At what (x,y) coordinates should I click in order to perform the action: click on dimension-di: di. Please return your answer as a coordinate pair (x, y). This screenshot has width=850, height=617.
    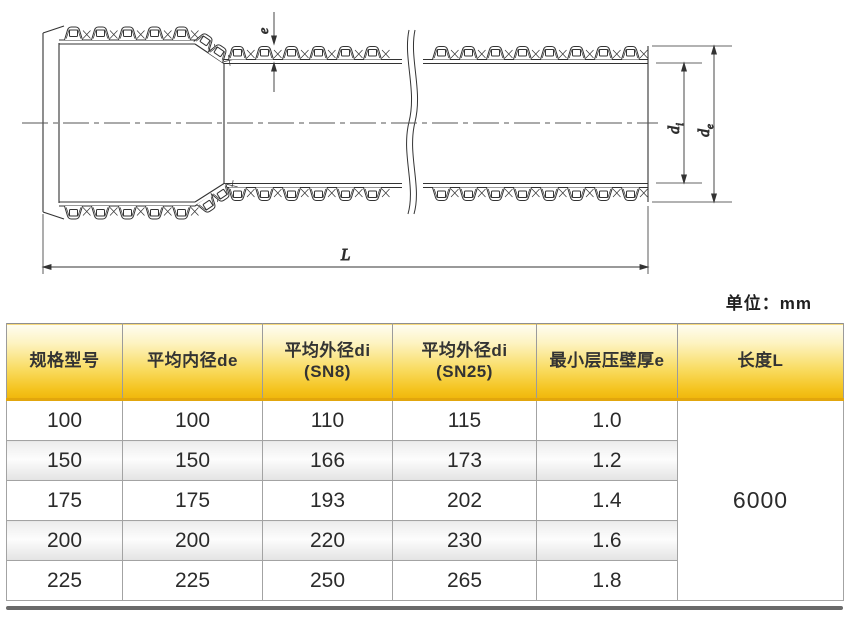
    Looking at the image, I should click on (679, 123).